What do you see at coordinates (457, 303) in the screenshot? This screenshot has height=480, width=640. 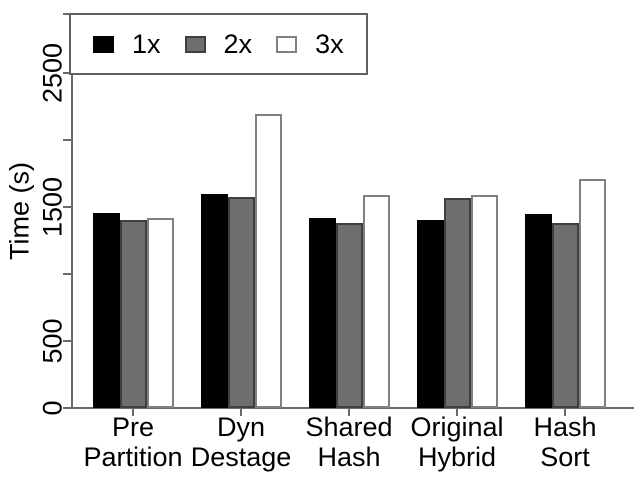 I see `bar-original-hybrid-2x` at bounding box center [457, 303].